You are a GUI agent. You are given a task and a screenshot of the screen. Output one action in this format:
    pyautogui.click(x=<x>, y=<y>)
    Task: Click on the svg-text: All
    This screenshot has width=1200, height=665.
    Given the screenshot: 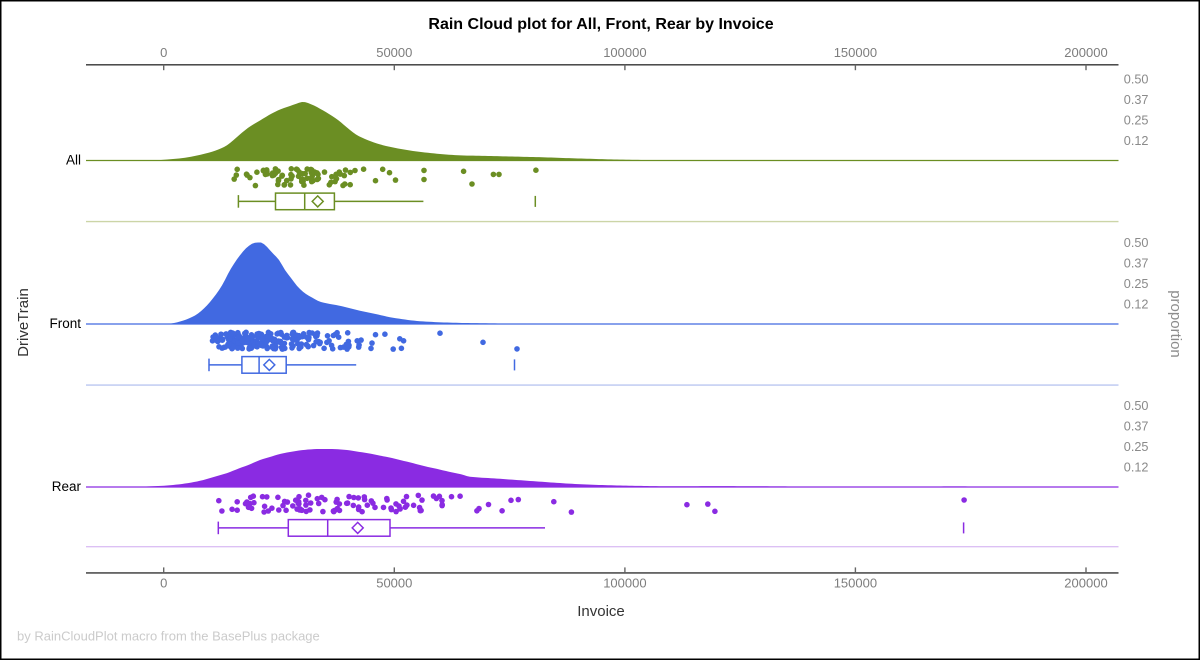 What is the action you would take?
    pyautogui.click(x=73, y=159)
    